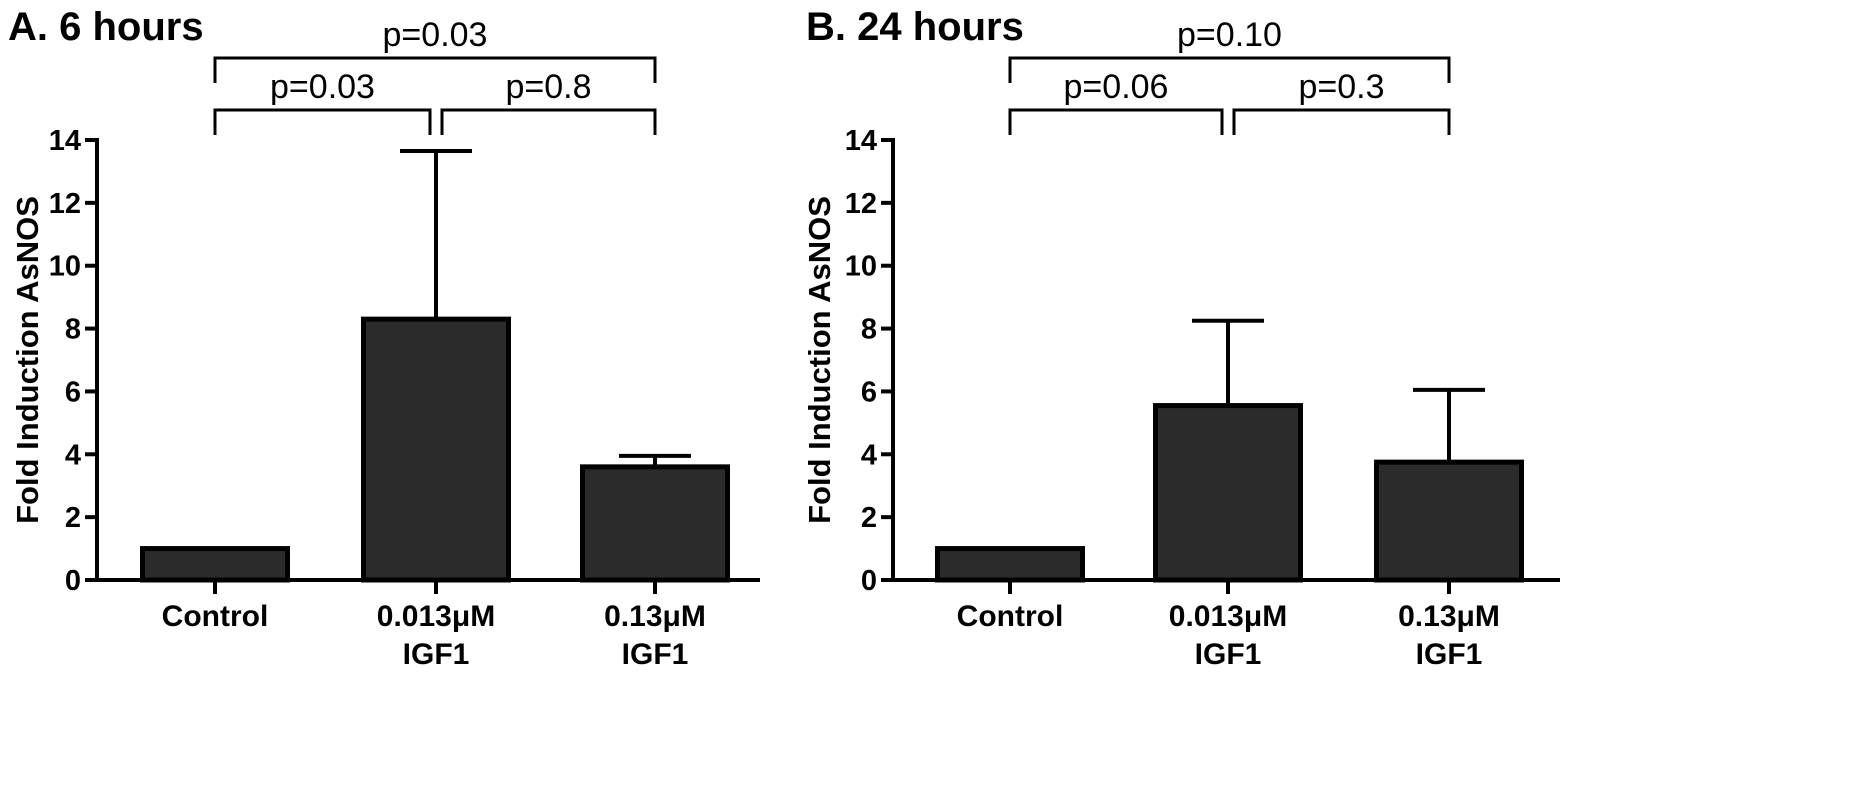  What do you see at coordinates (1229, 35) in the screenshot?
I see `p-value-label: p=0.10` at bounding box center [1229, 35].